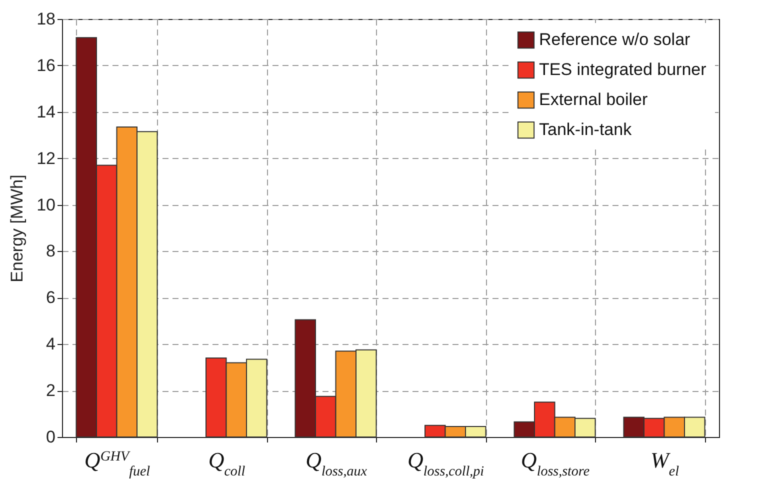 The image size is (760, 494). What do you see at coordinates (665, 463) in the screenshot?
I see `x-tick-label: W$_{el}$` at bounding box center [665, 463].